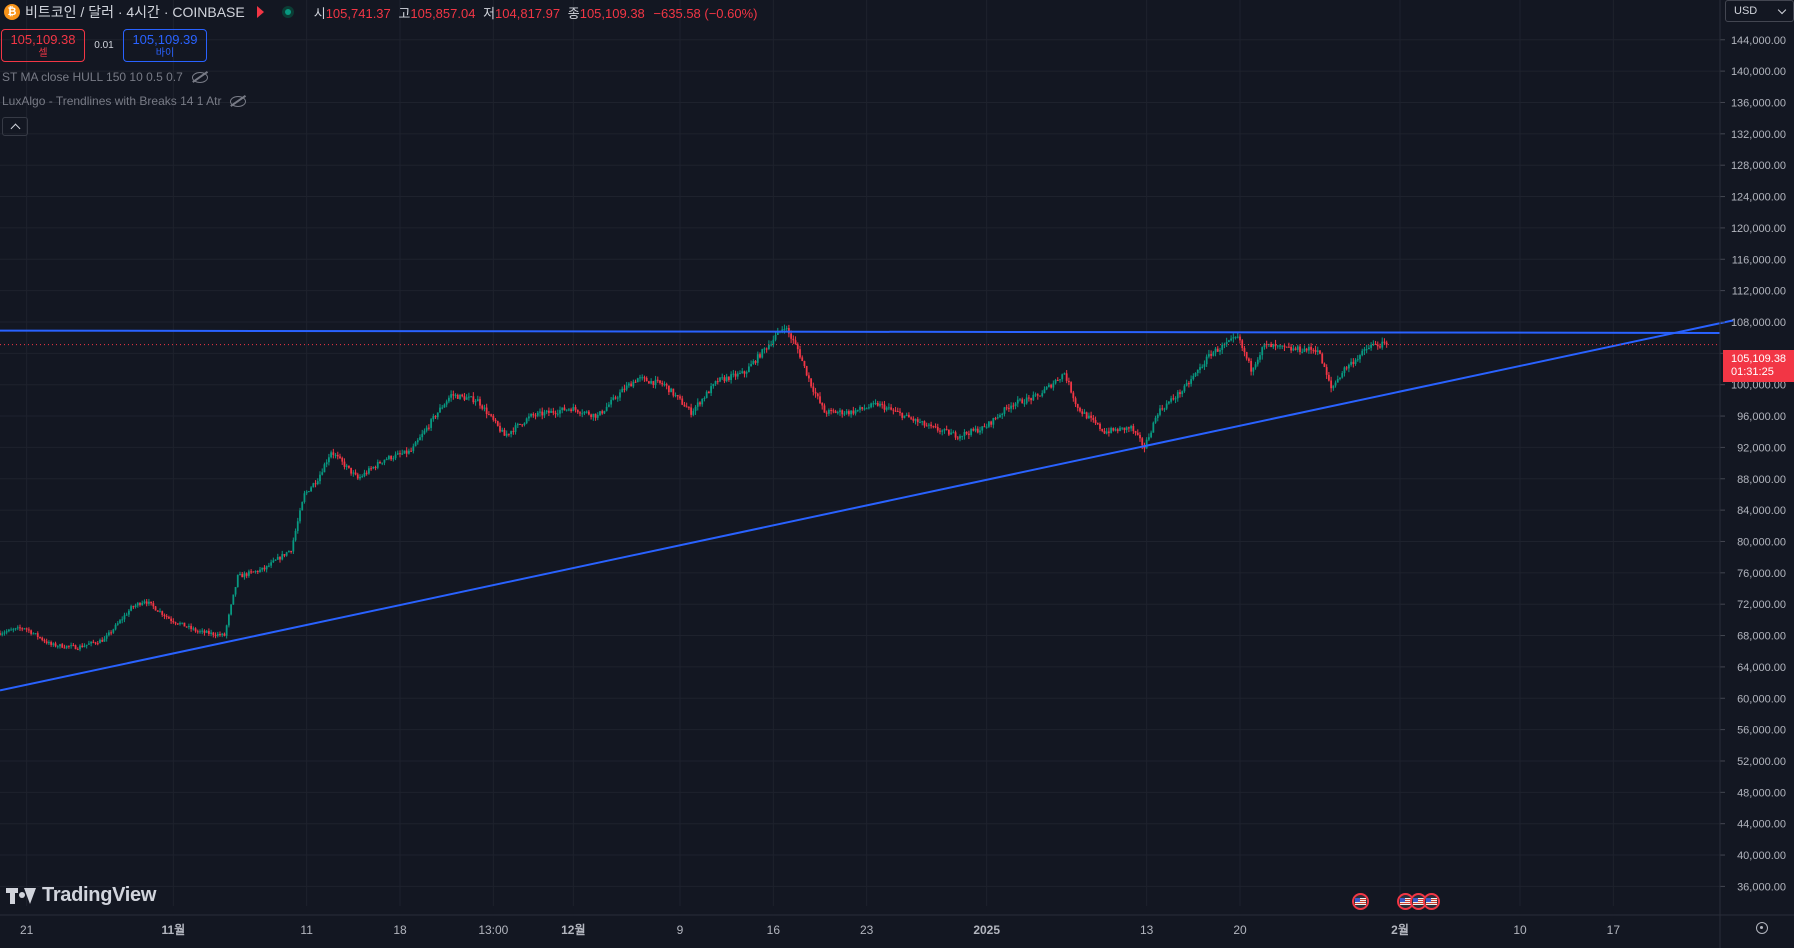 Image resolution: width=1794 pixels, height=948 pixels. What do you see at coordinates (135, 12) in the screenshot?
I see `symbol-title: 비트코인 / 달러 · 4시간 · COINBASE` at bounding box center [135, 12].